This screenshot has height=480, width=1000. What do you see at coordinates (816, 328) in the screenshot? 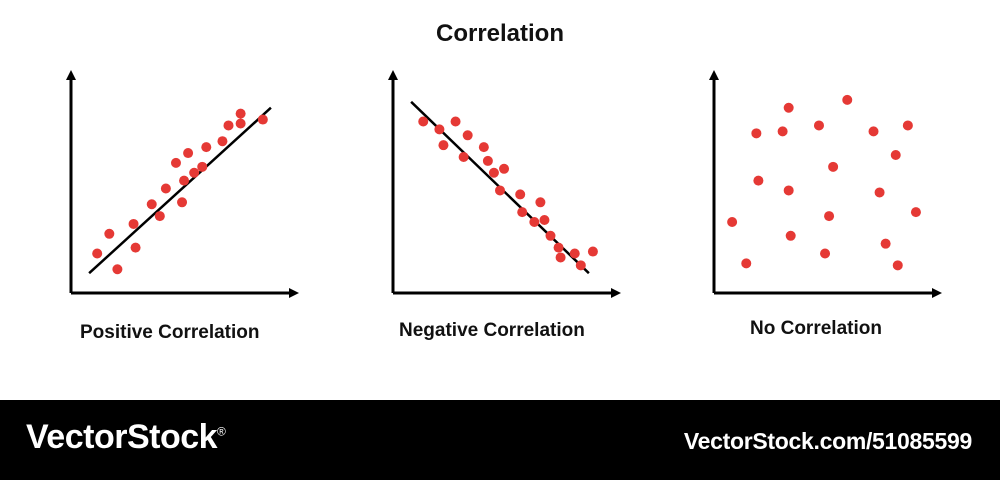
I see `no-correlation-caption: No Correlation` at bounding box center [816, 328].